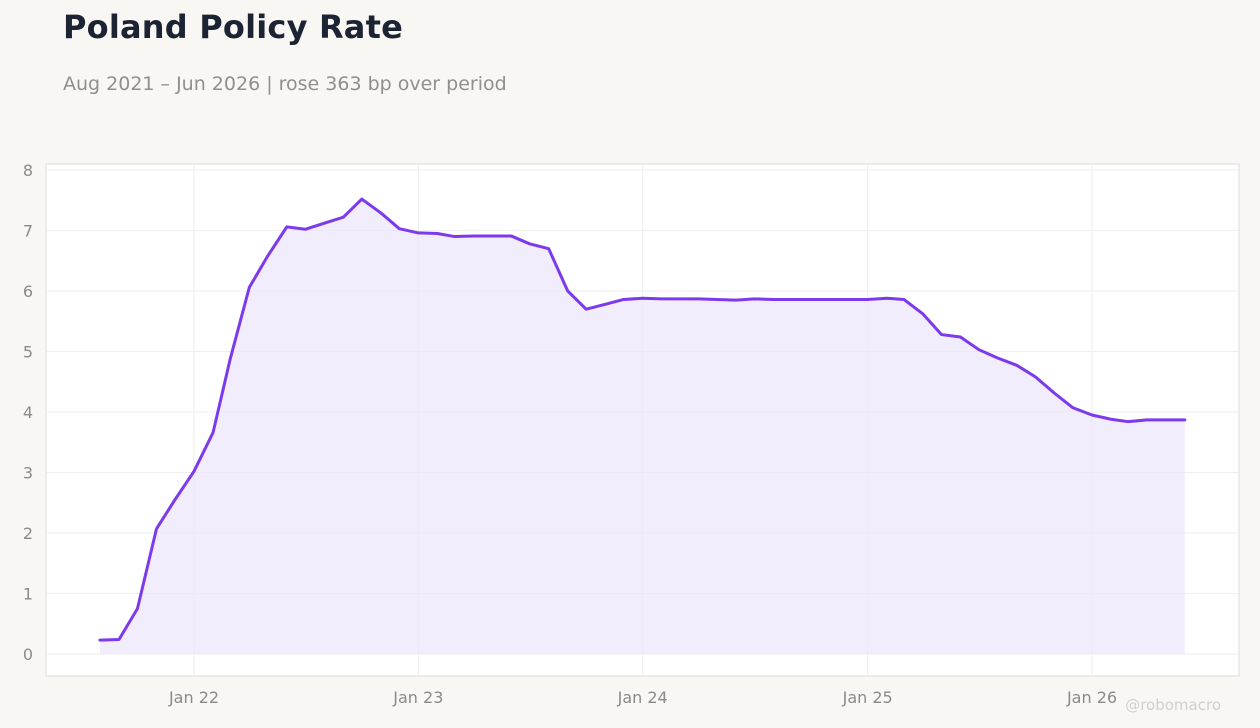 This screenshot has height=728, width=1260. What do you see at coordinates (28, 533) in the screenshot?
I see `y-tick-label: 2` at bounding box center [28, 533].